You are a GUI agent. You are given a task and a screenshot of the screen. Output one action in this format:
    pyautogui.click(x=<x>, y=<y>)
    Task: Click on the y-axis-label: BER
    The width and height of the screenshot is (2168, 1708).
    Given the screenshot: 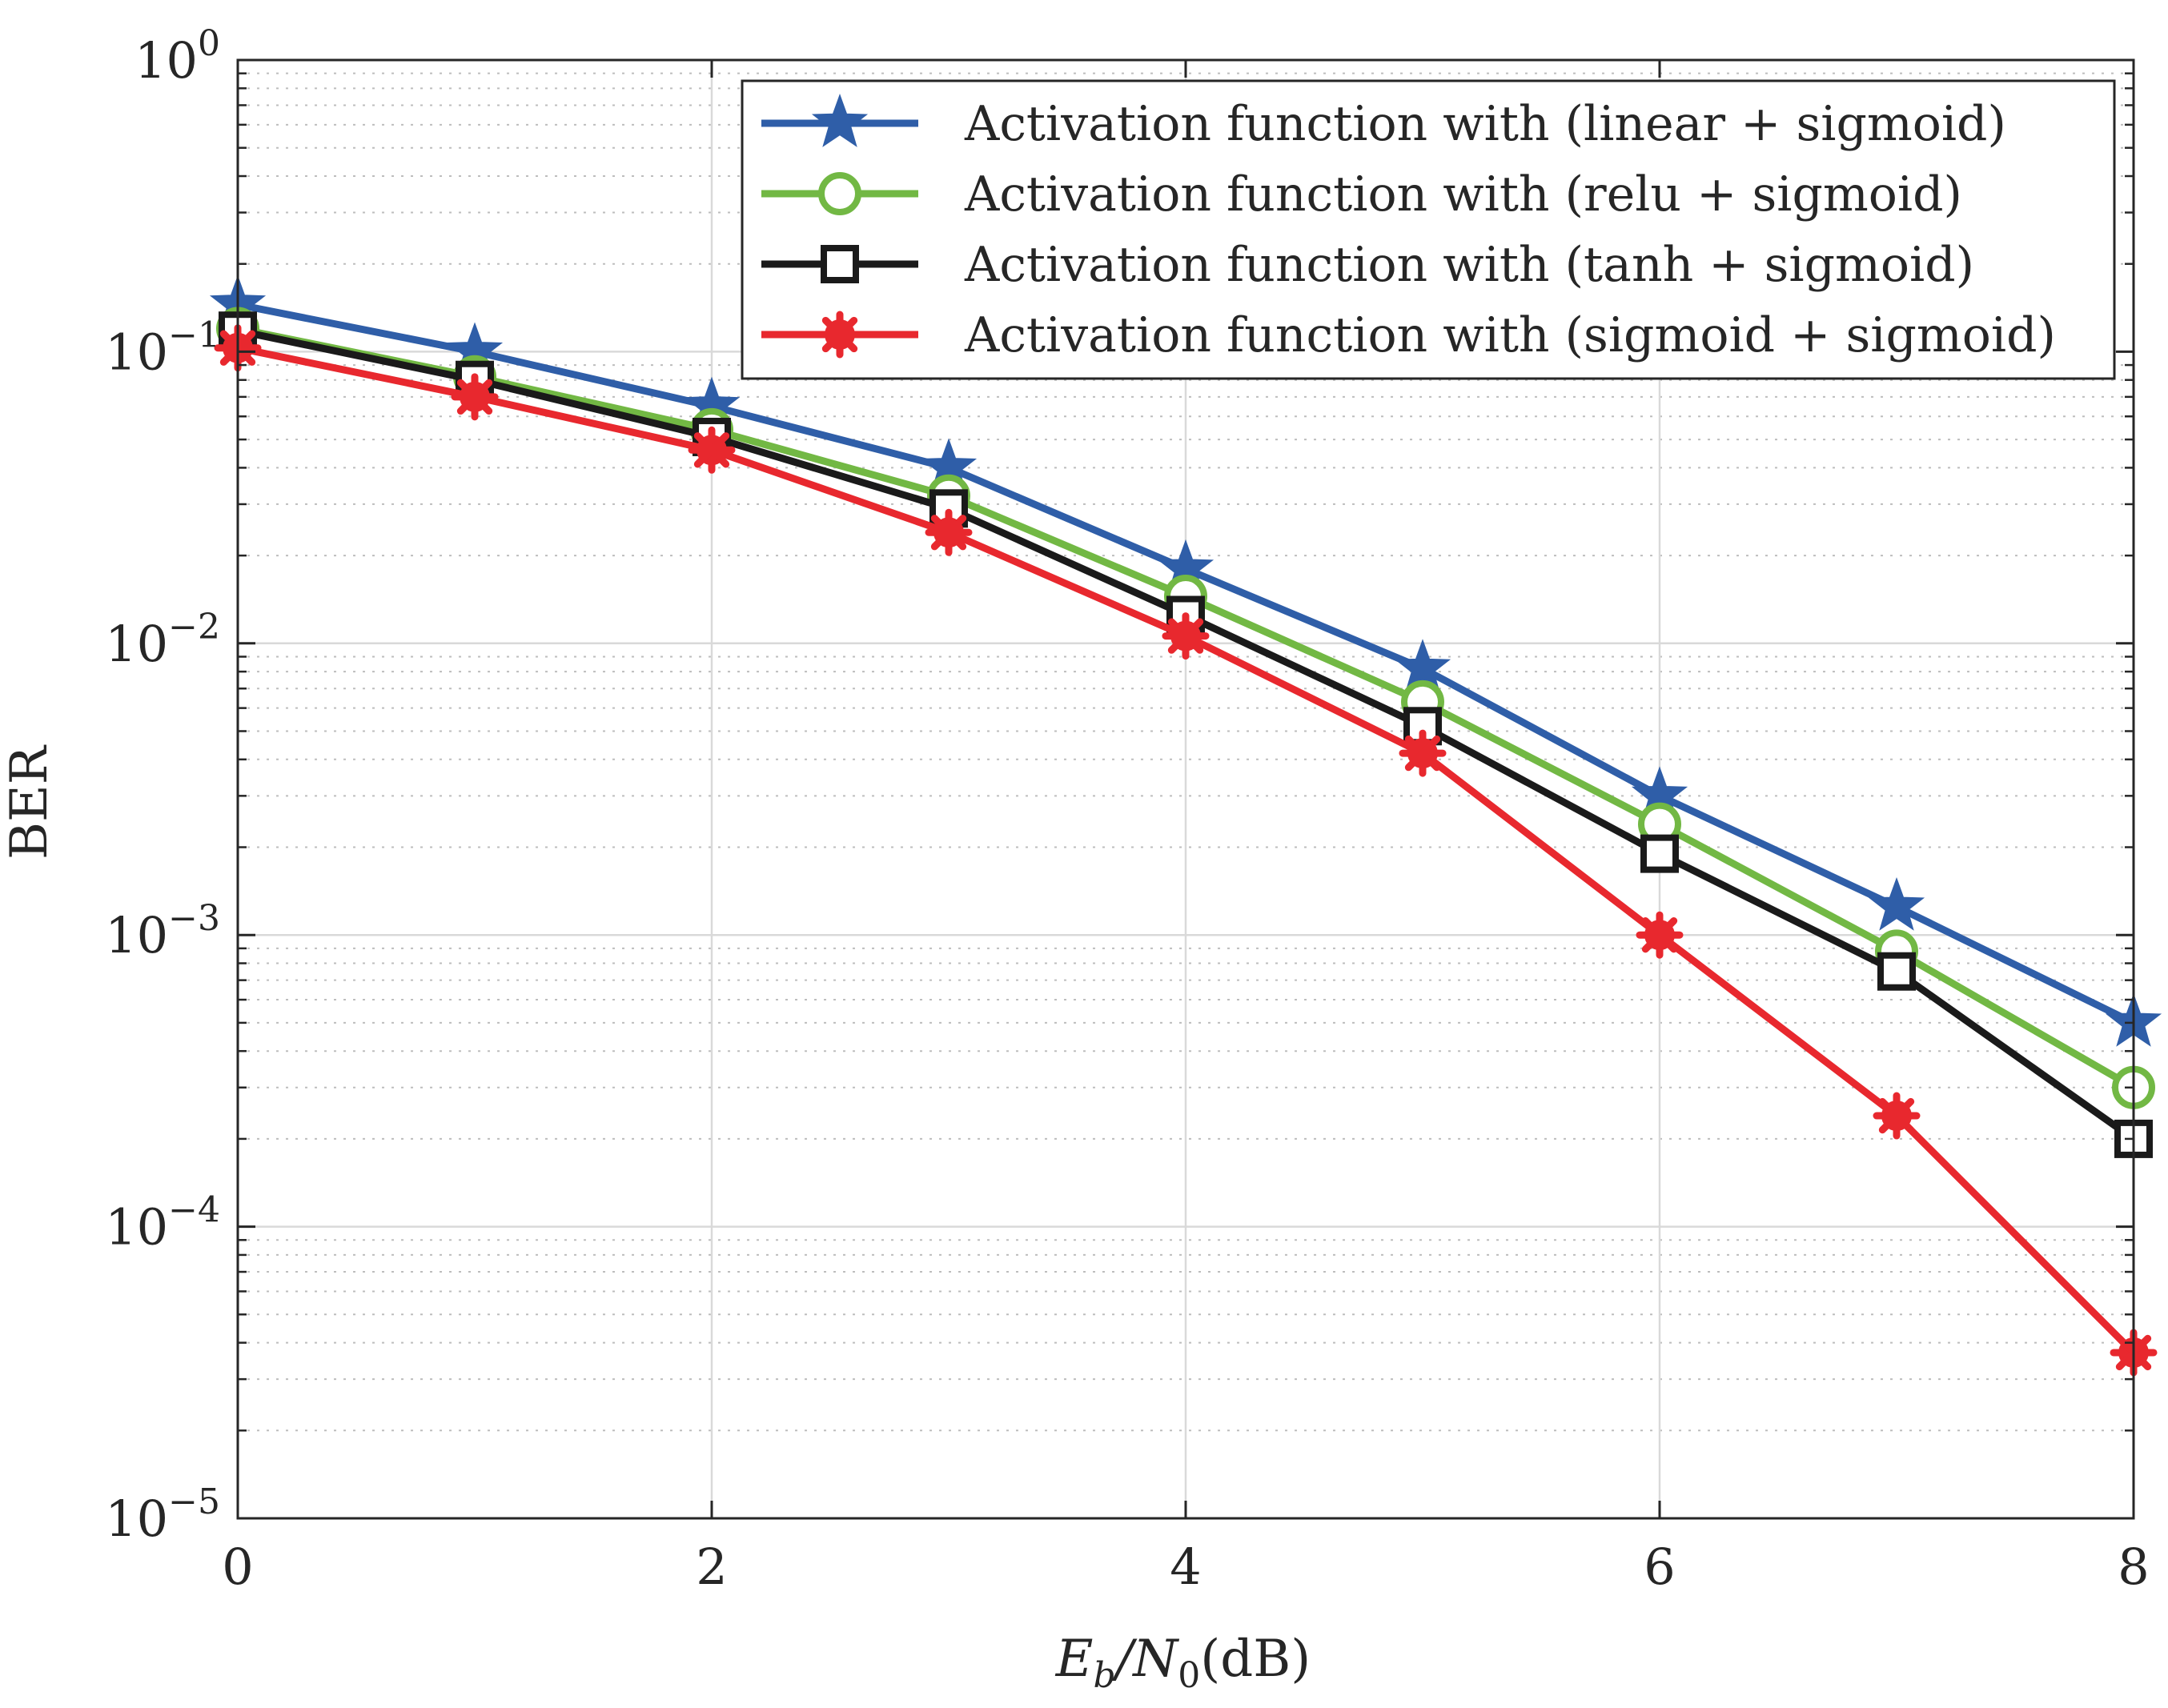 What is the action you would take?
    pyautogui.click(x=30, y=802)
    